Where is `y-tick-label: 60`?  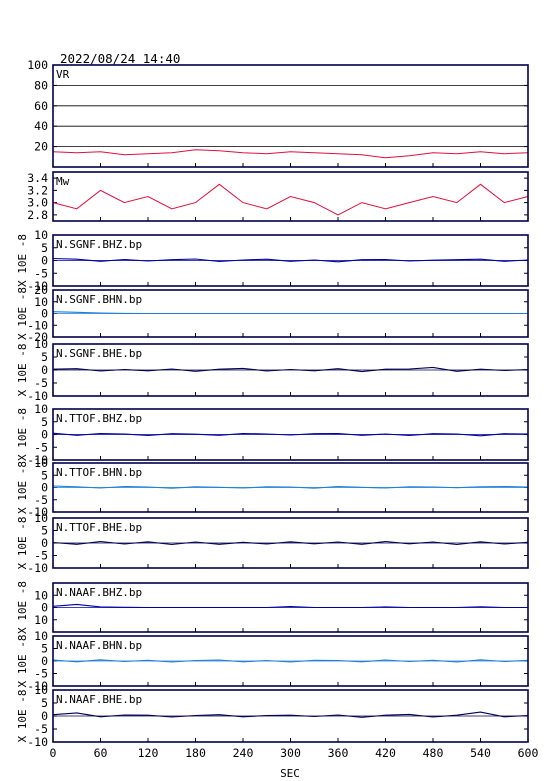
y-tick-label: 60 is located at coordinates (41, 106).